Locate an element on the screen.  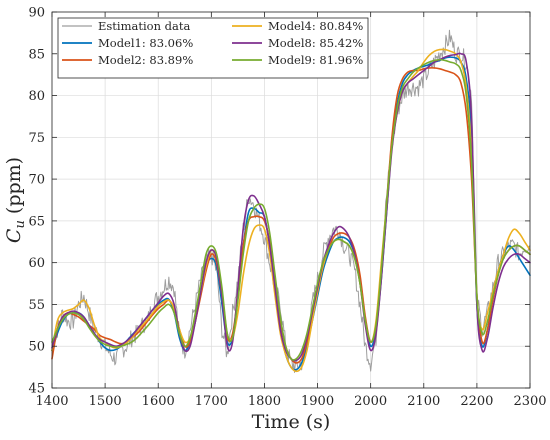
x-tick-label: 1900 is located at coordinates (317, 401).